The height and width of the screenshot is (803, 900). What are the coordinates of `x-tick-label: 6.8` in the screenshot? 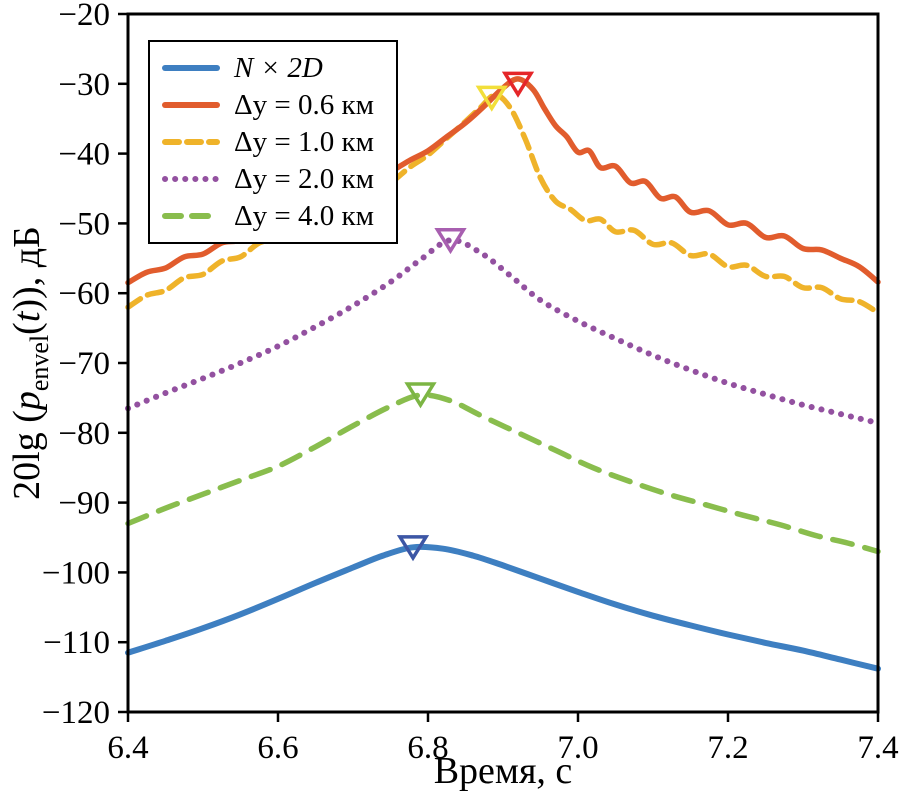 It's located at (427, 748).